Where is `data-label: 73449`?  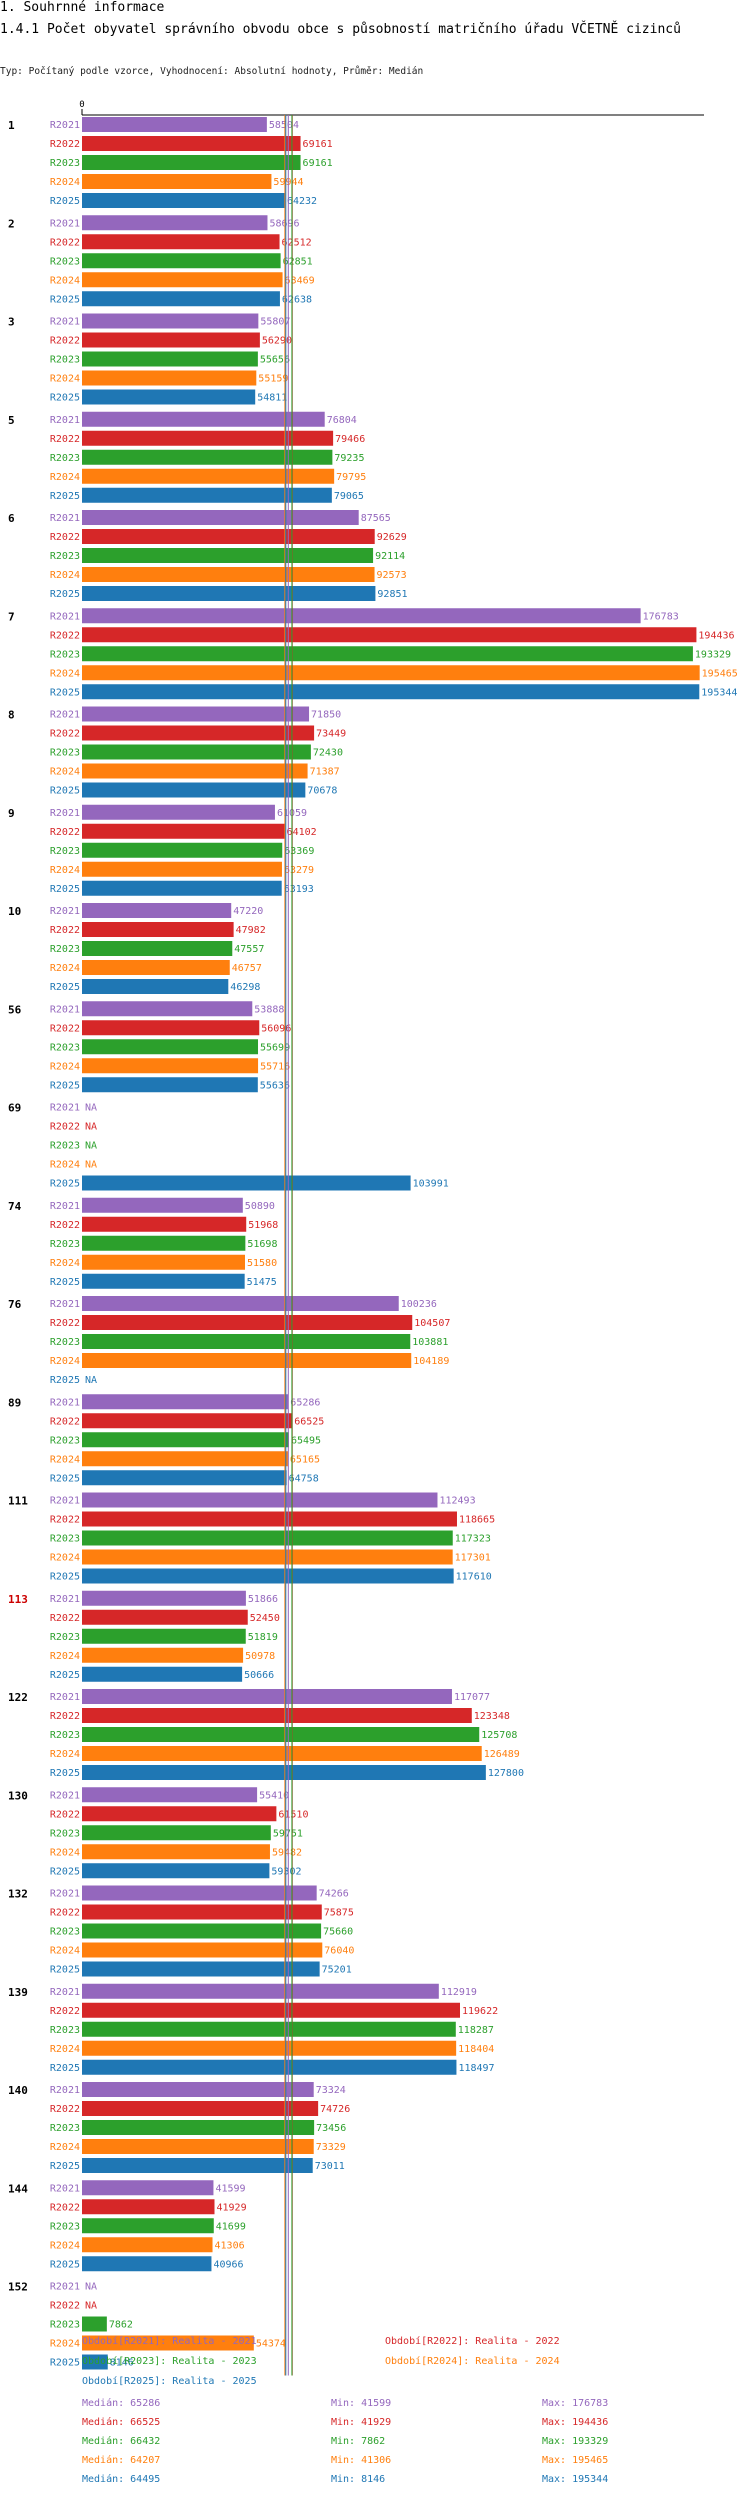
data-label: 73449 is located at coordinates (331, 734).